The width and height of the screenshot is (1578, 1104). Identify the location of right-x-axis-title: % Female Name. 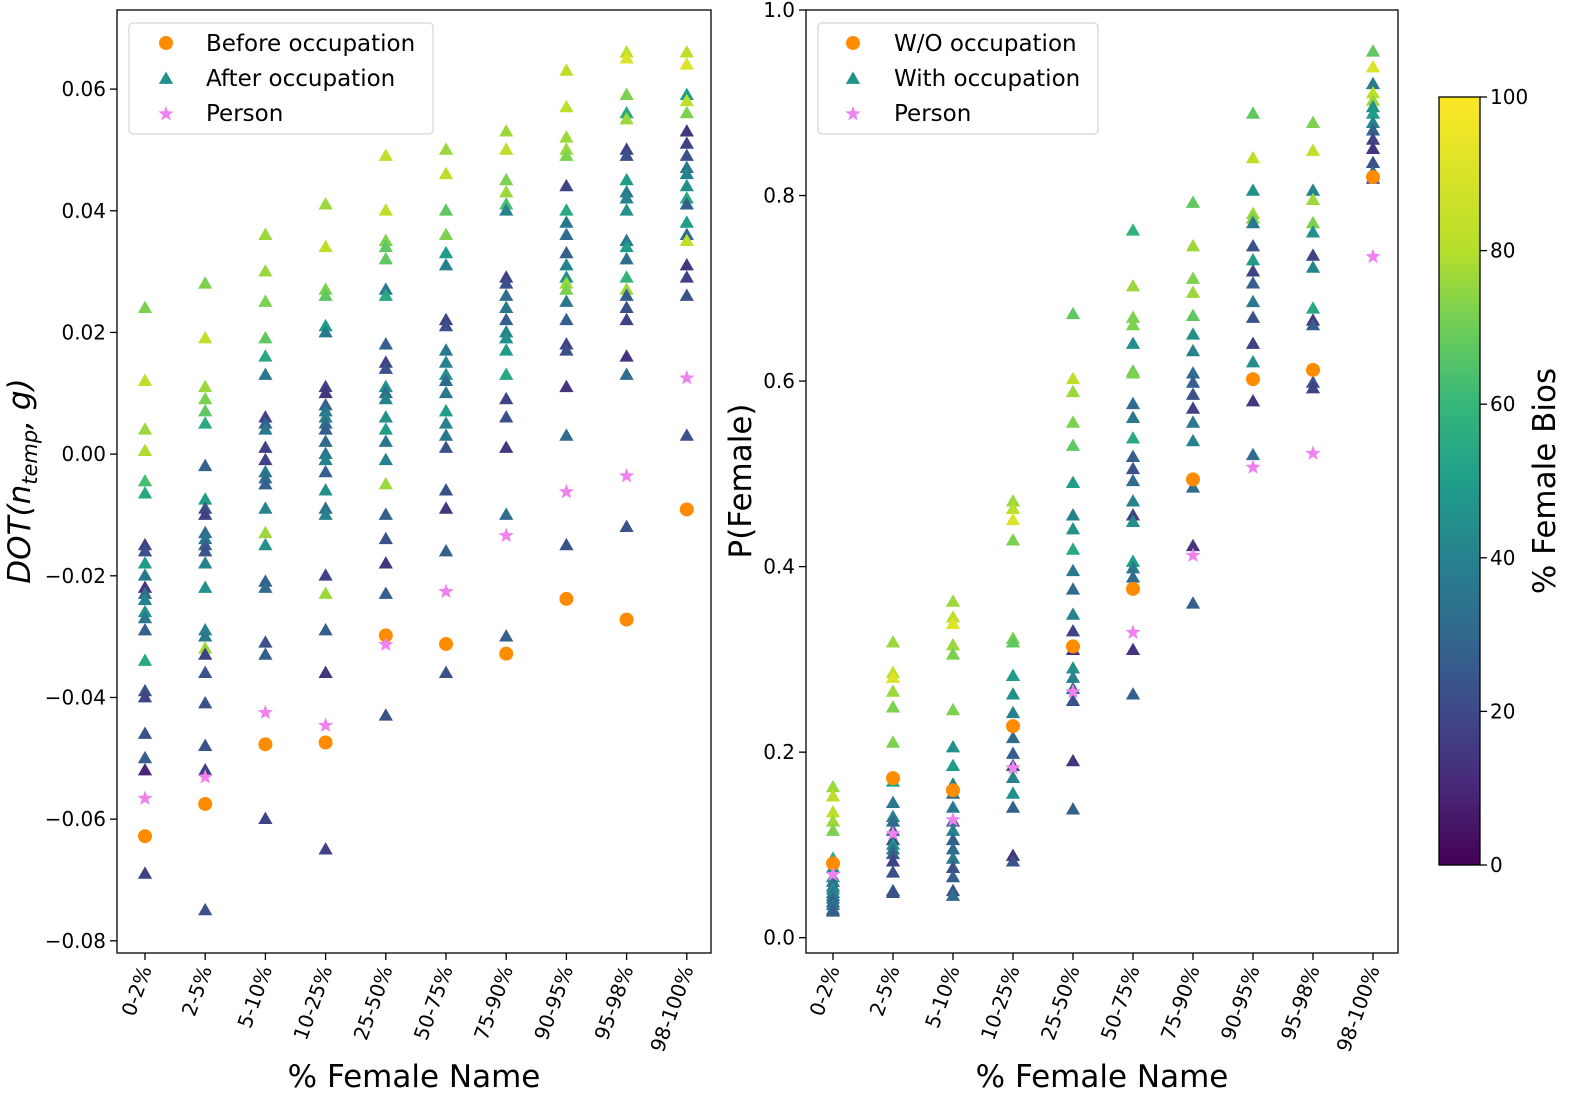
(1102, 1077).